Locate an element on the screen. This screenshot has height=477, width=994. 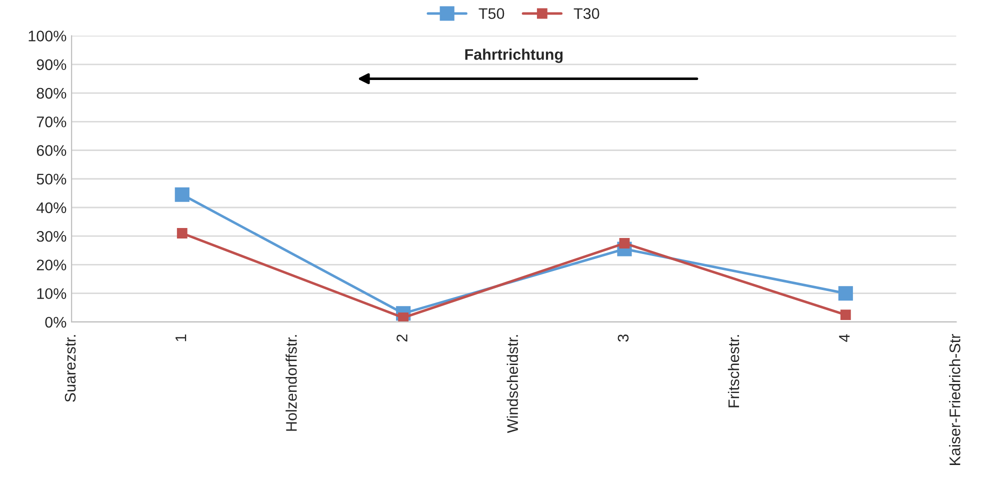
legend-label: T50 is located at coordinates (491, 14).